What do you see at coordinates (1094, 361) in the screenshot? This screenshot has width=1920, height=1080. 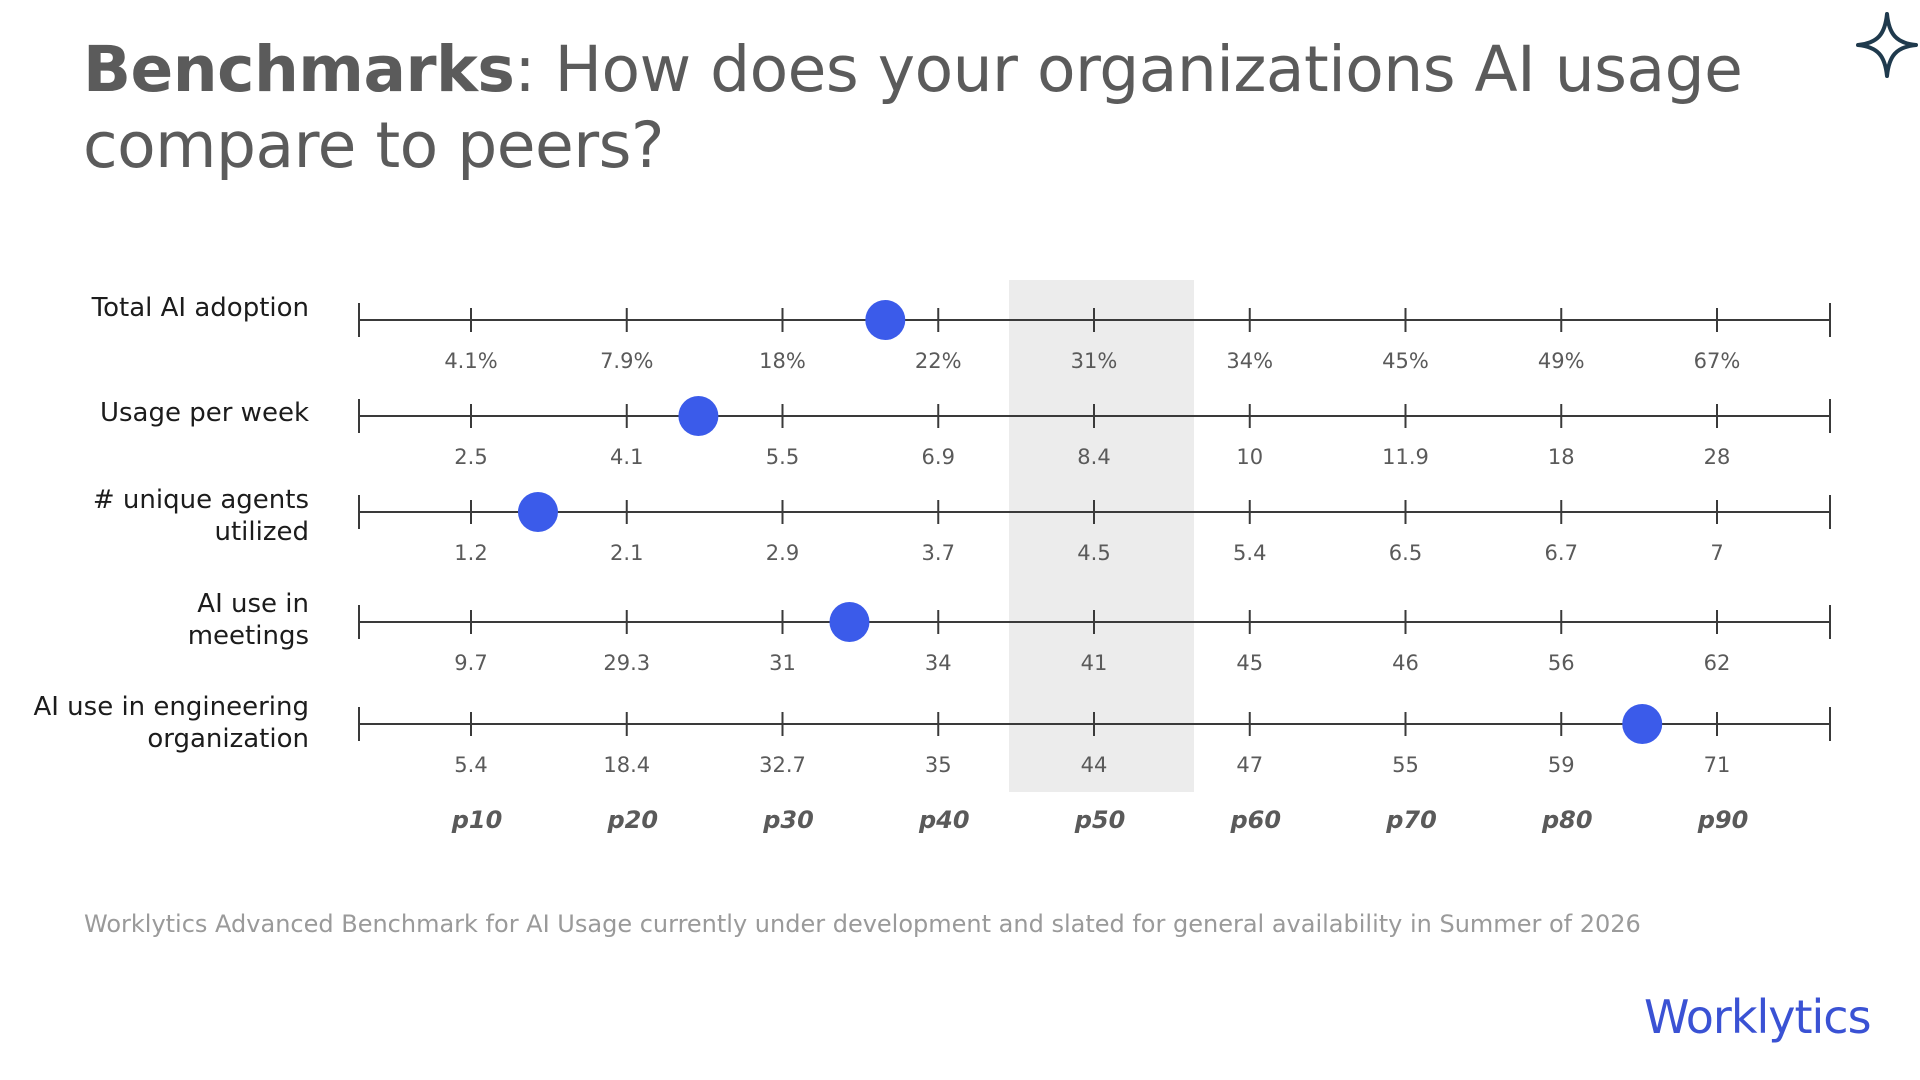 I see `tick-label: 31%` at bounding box center [1094, 361].